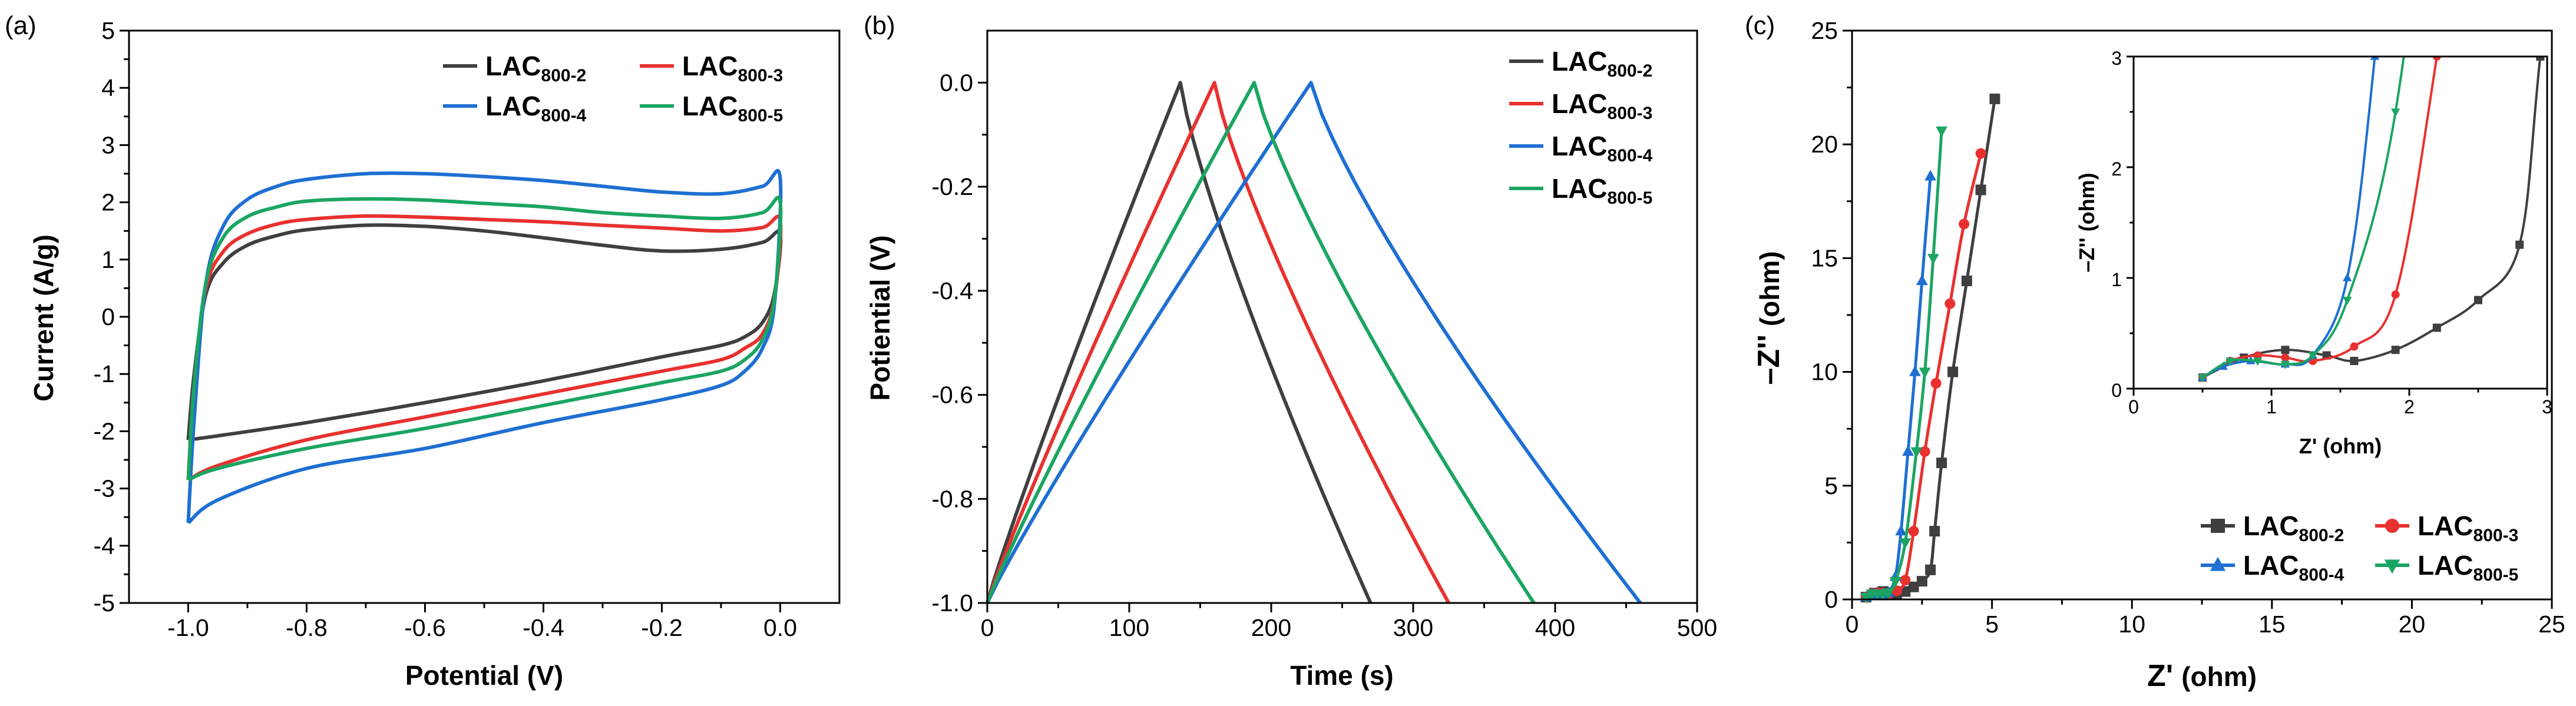 The image size is (2576, 706). Describe the element at coordinates (1760, 25) in the screenshot. I see `panel-c-label: (c)` at that location.